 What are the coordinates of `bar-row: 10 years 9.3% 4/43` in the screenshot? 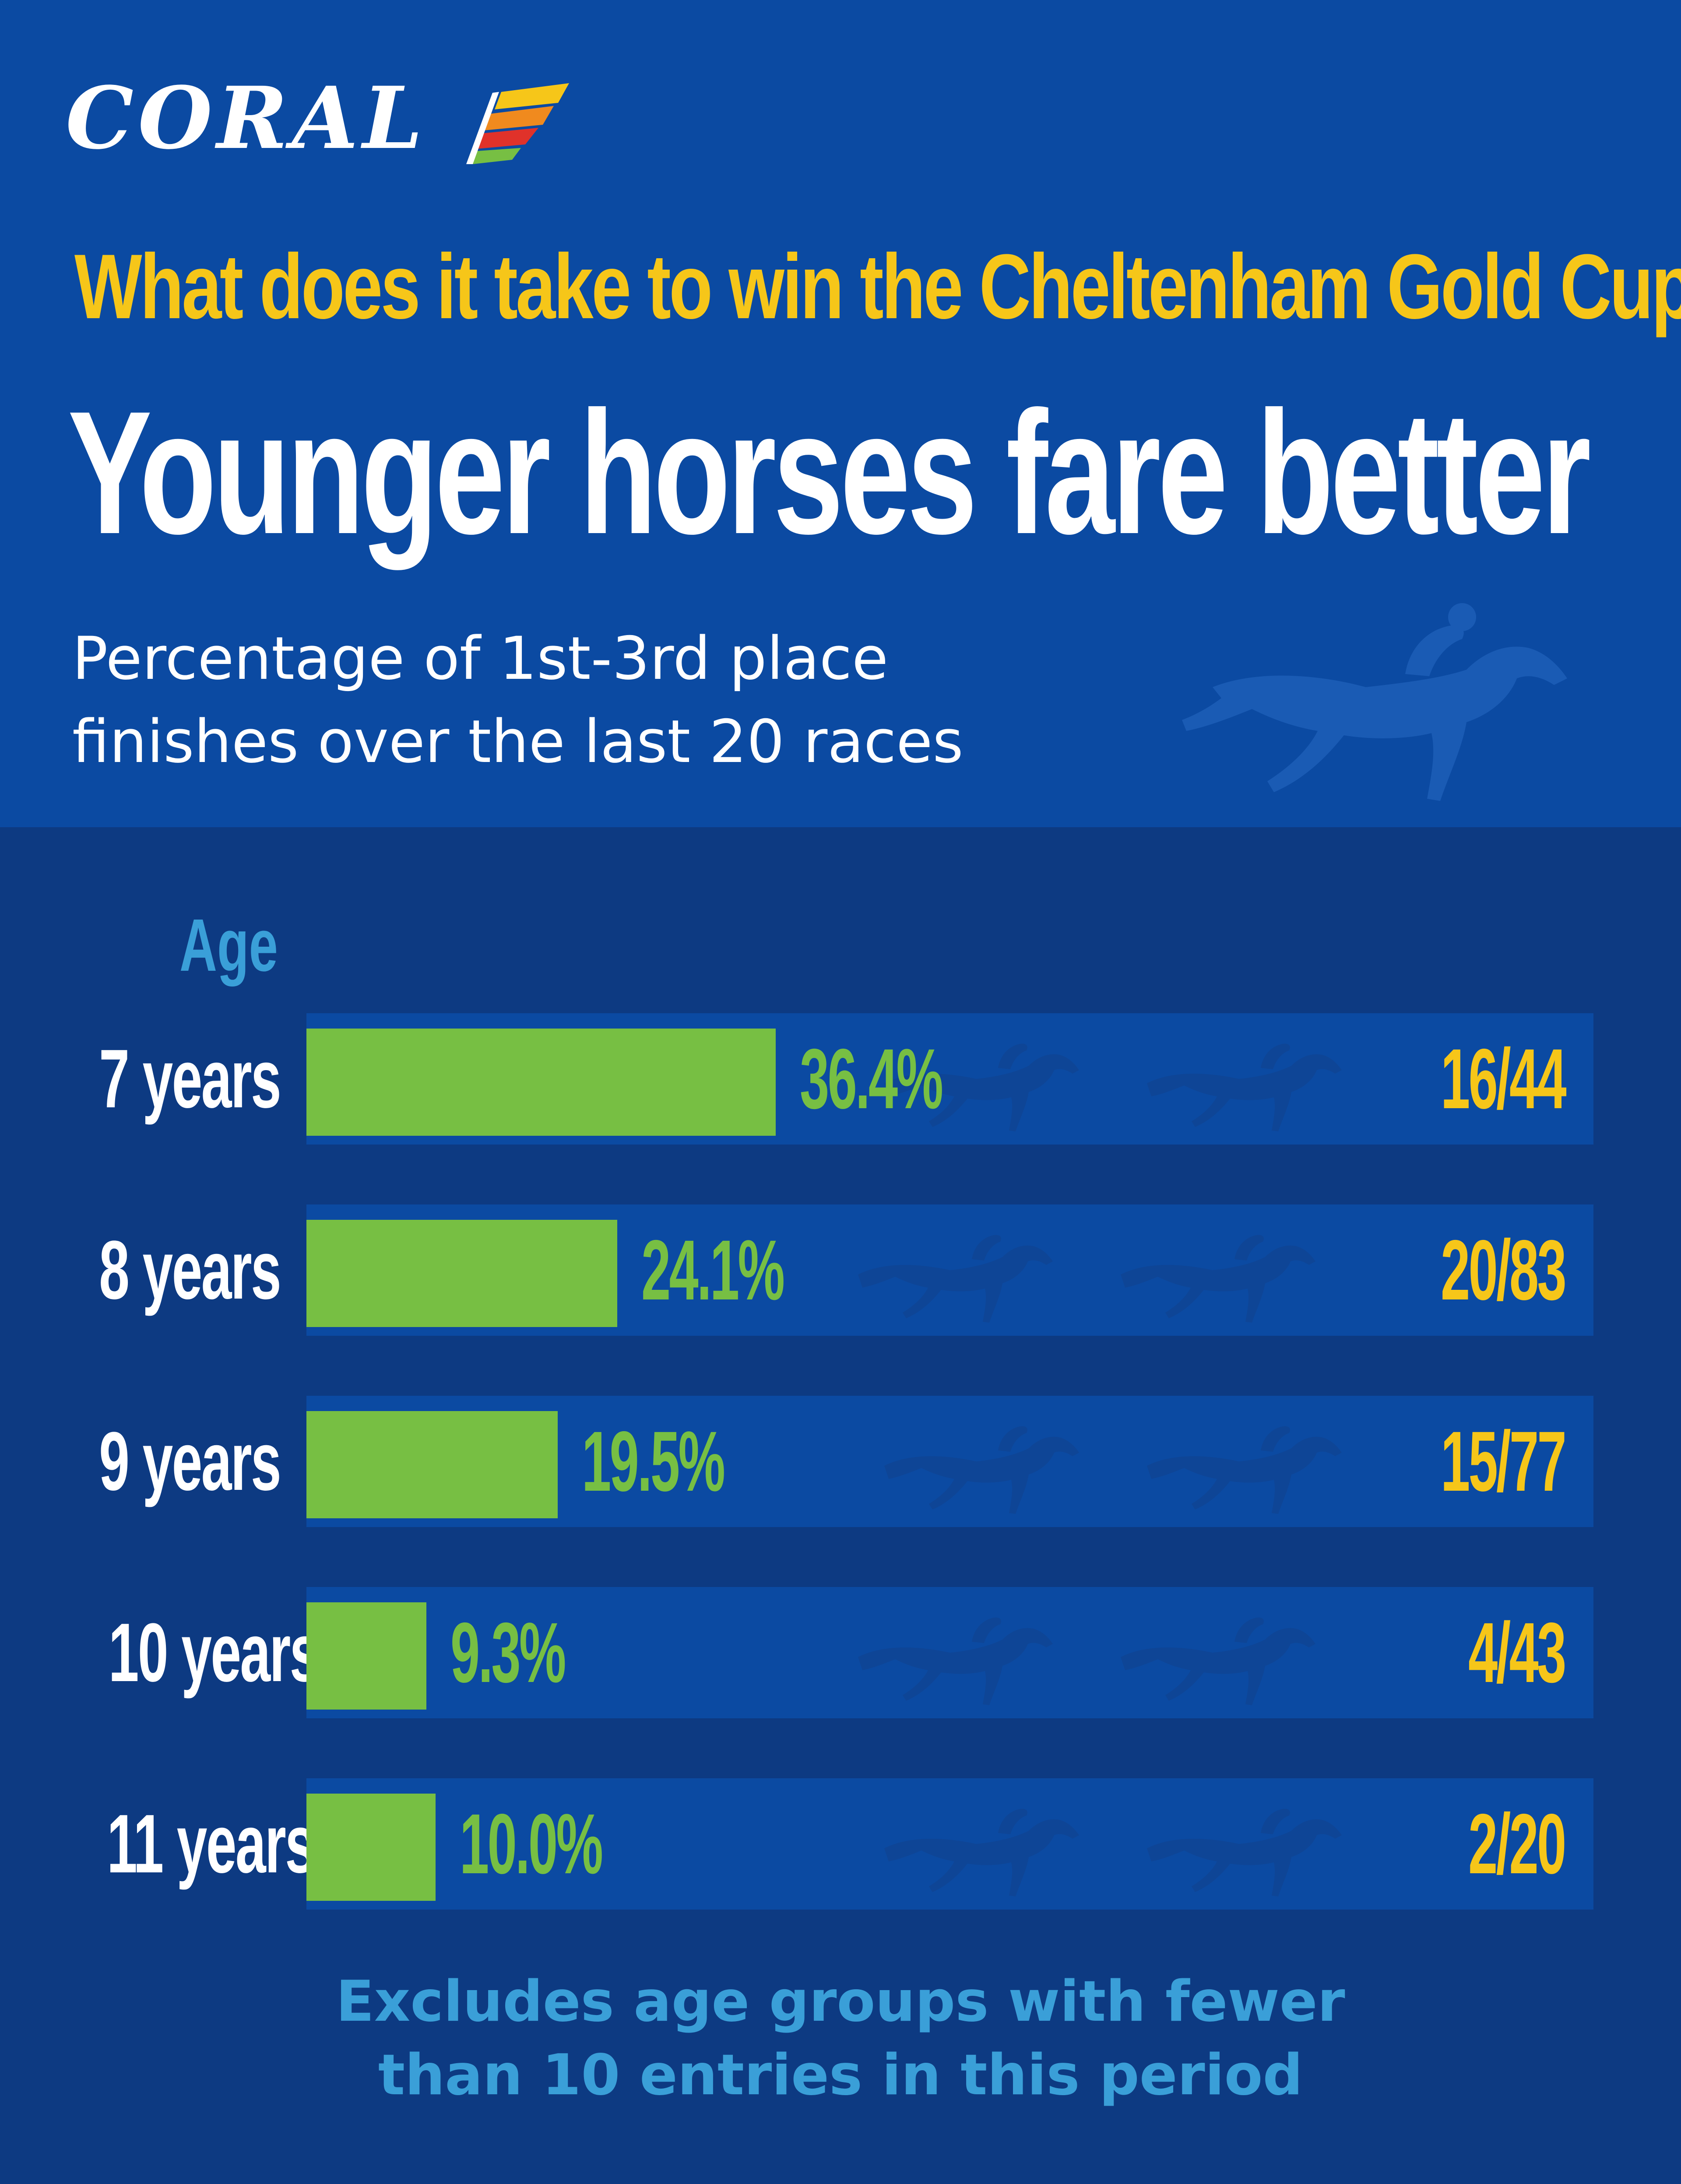 It's located at (840, 1652).